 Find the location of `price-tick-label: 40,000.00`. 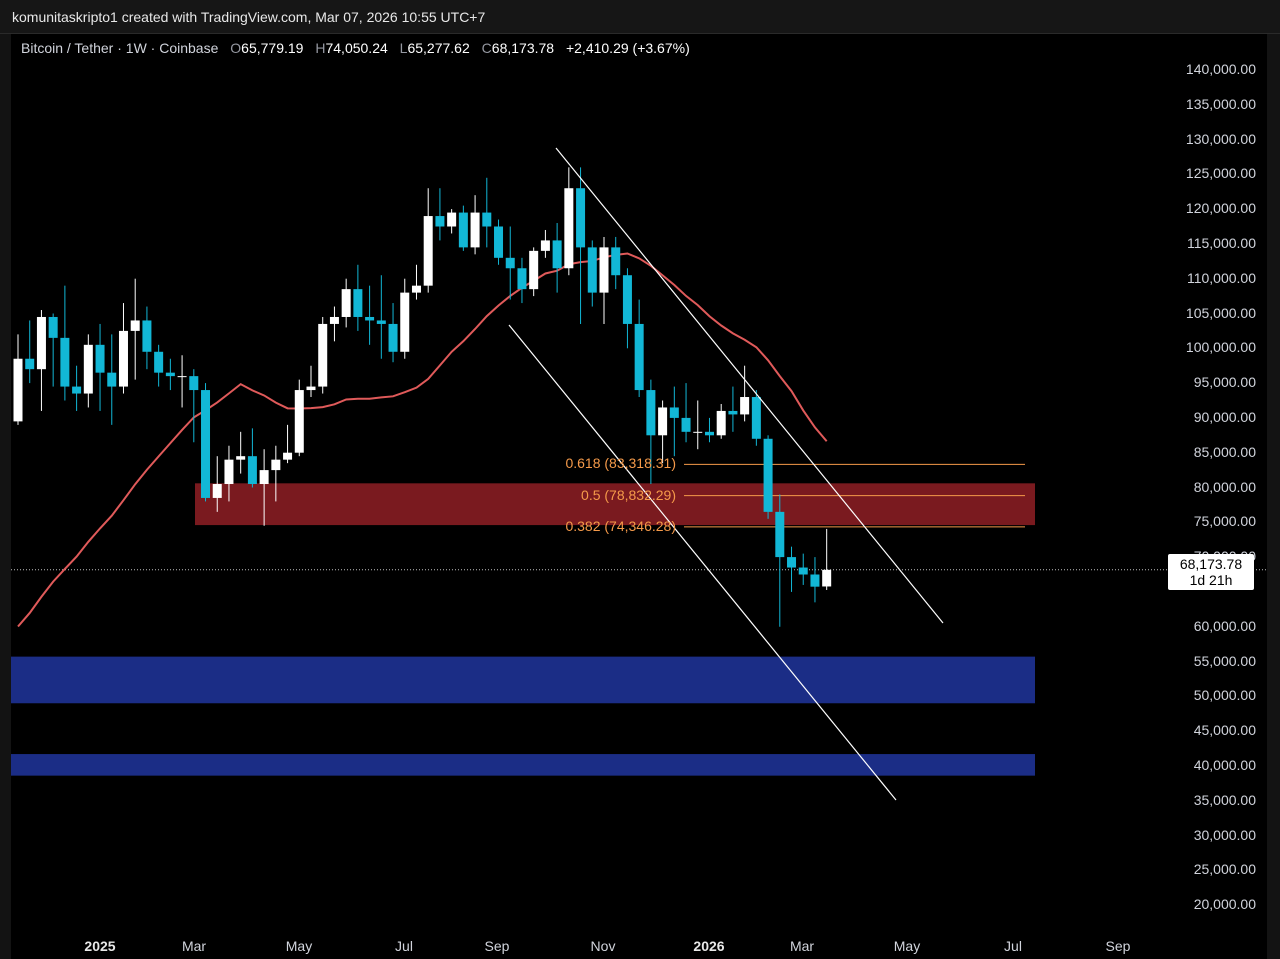

price-tick-label: 40,000.00 is located at coordinates (1224, 764).